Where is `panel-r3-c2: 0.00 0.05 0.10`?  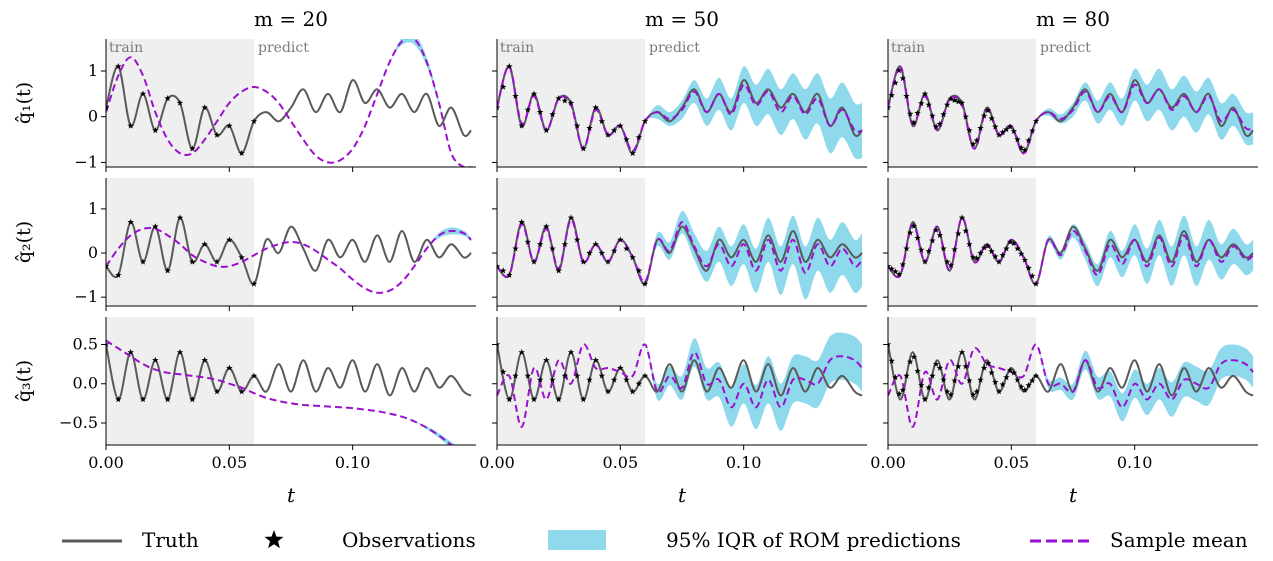 panel-r3-c2: 0.00 0.05 0.10 is located at coordinates (673, 394).